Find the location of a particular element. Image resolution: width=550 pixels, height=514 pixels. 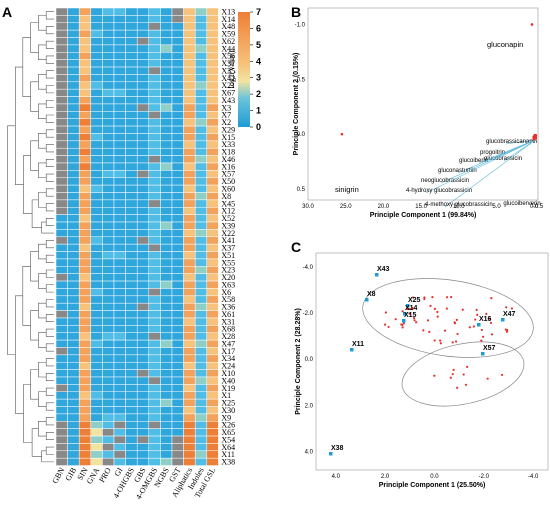

row-label: X51 is located at coordinates (228, 255).